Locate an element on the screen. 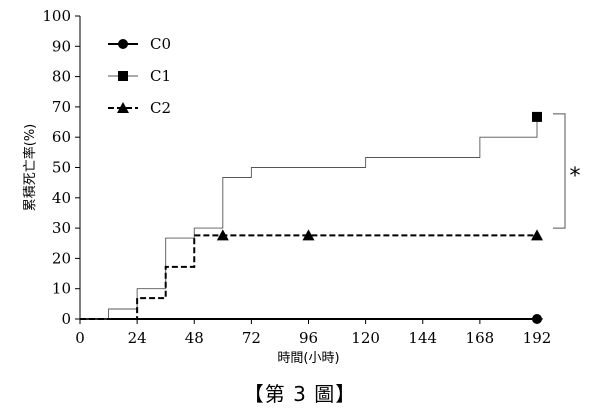  legend-label: C1 is located at coordinates (160, 76).